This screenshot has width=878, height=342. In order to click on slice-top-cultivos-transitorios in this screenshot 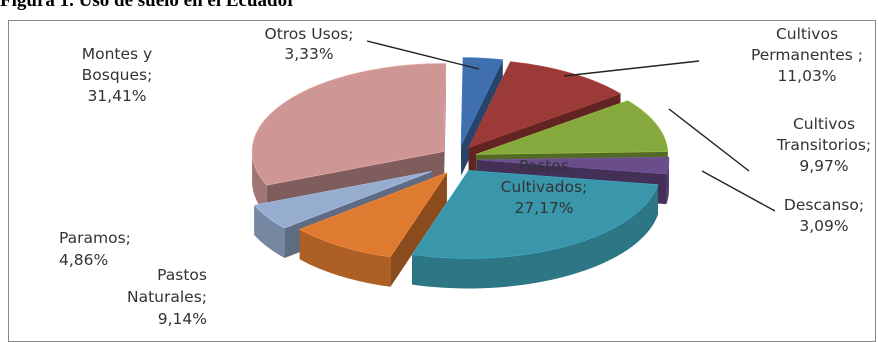, I will do `click(572, 127)`.